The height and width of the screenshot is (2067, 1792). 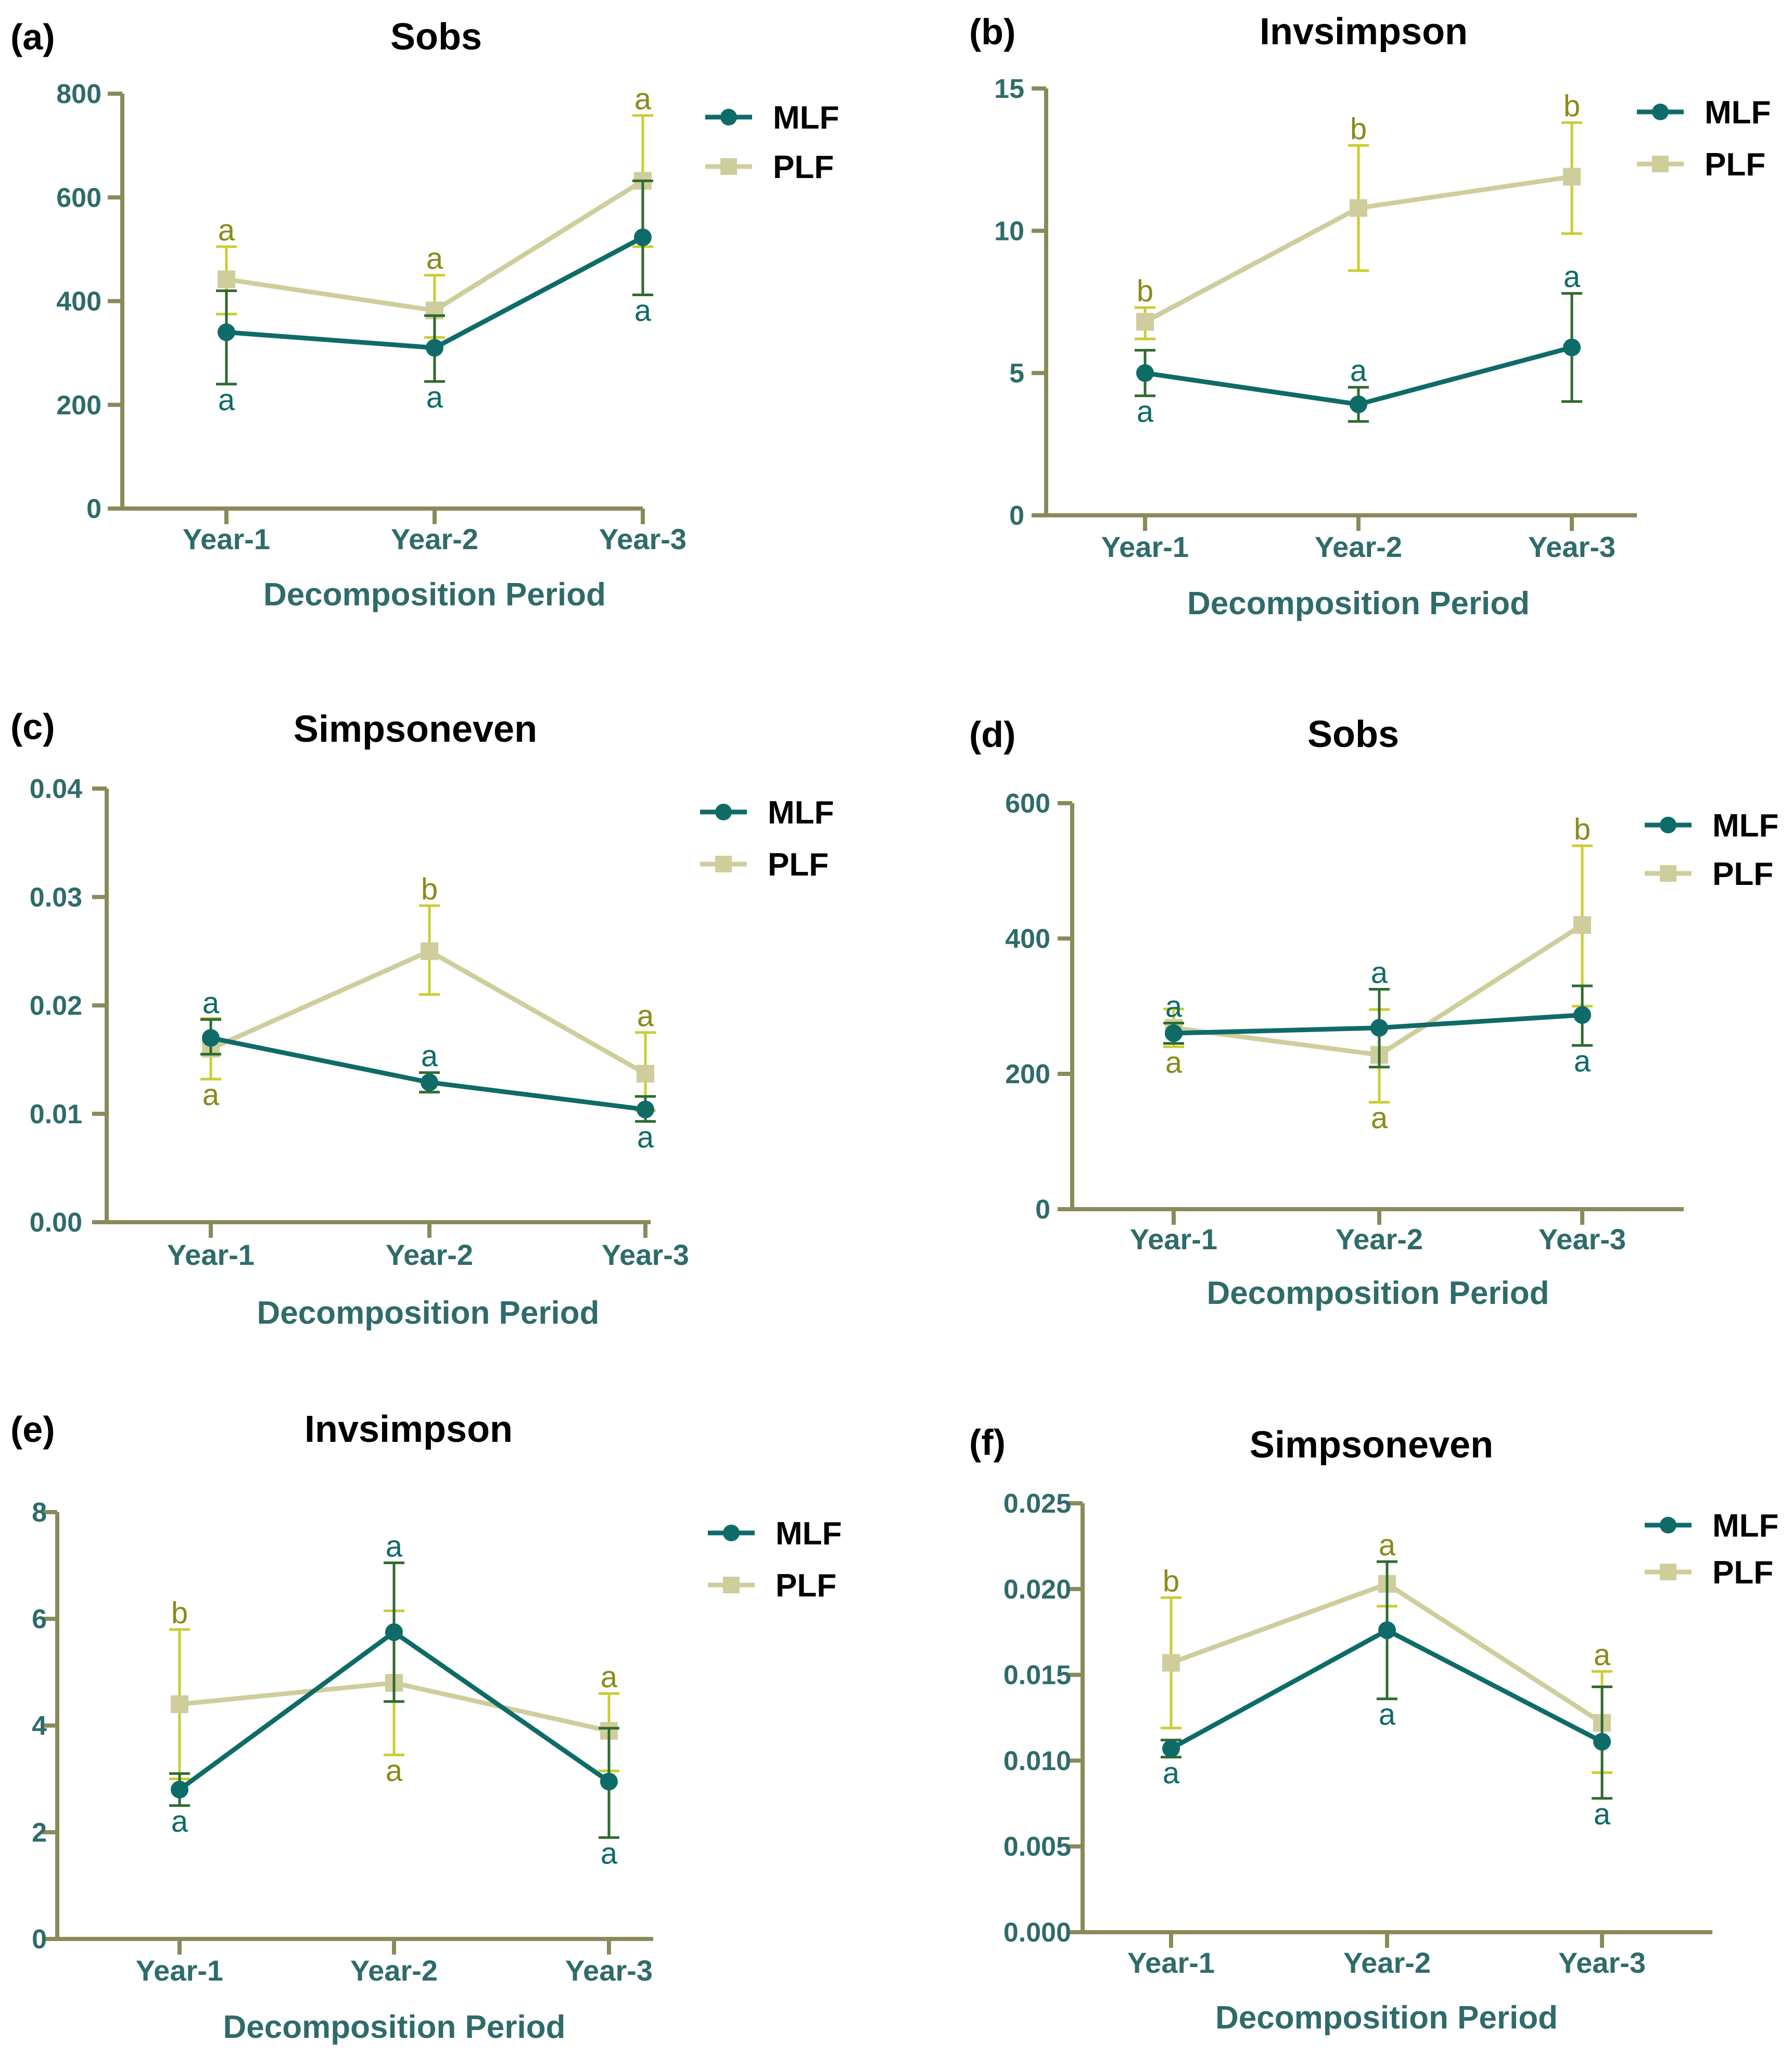 What do you see at coordinates (56, 1006) in the screenshot?
I see `y-tick-label: 0.02` at bounding box center [56, 1006].